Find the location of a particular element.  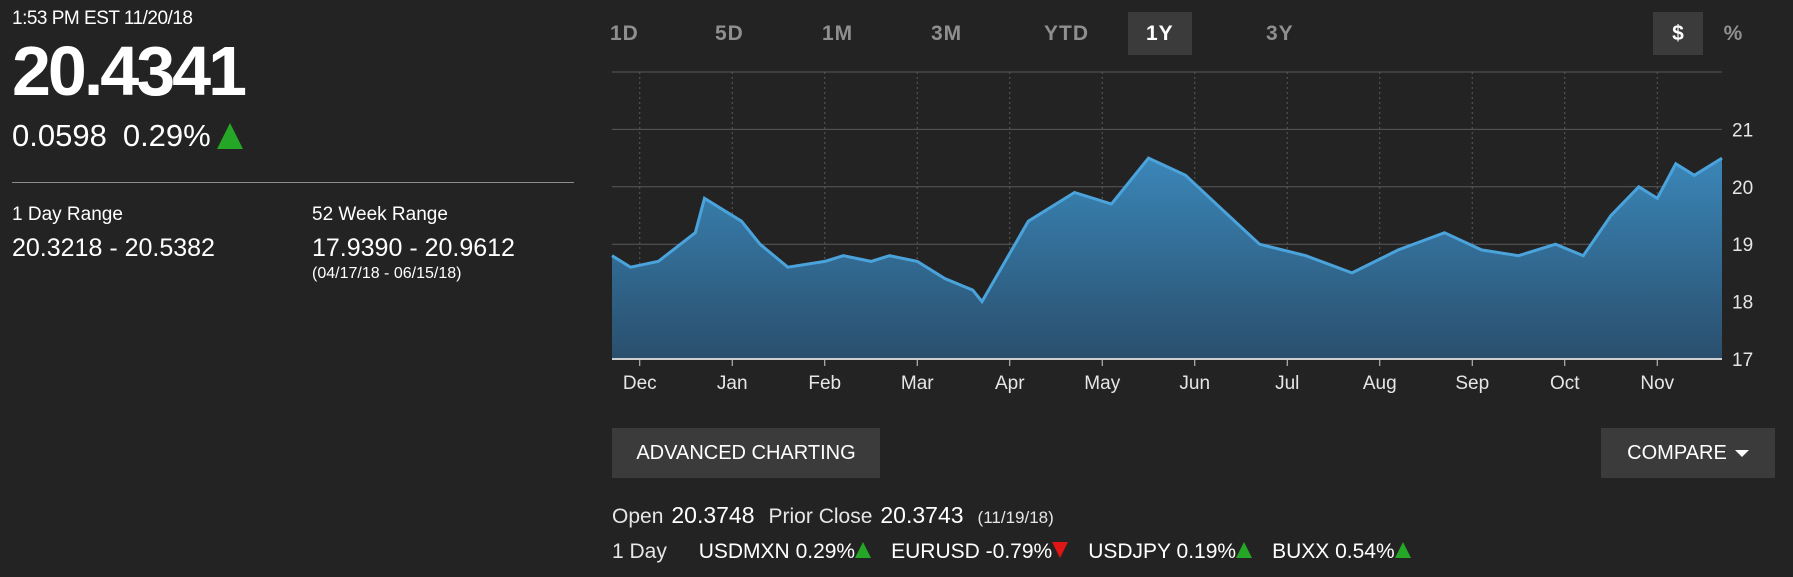

x-tick-label: Nov is located at coordinates (1657, 383).